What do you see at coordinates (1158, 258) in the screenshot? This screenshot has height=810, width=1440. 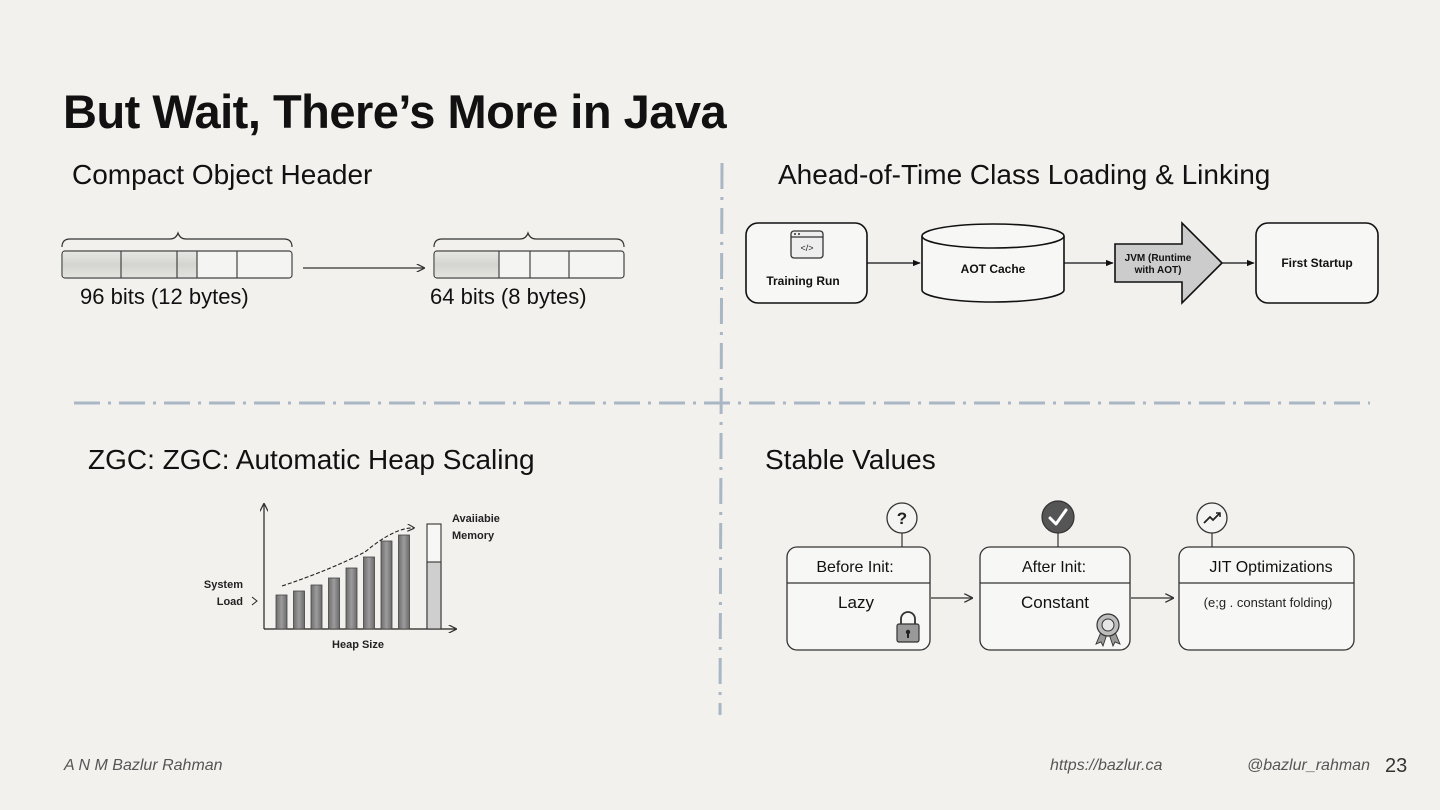 I see `svg-text: JVM (Runtime` at bounding box center [1158, 258].